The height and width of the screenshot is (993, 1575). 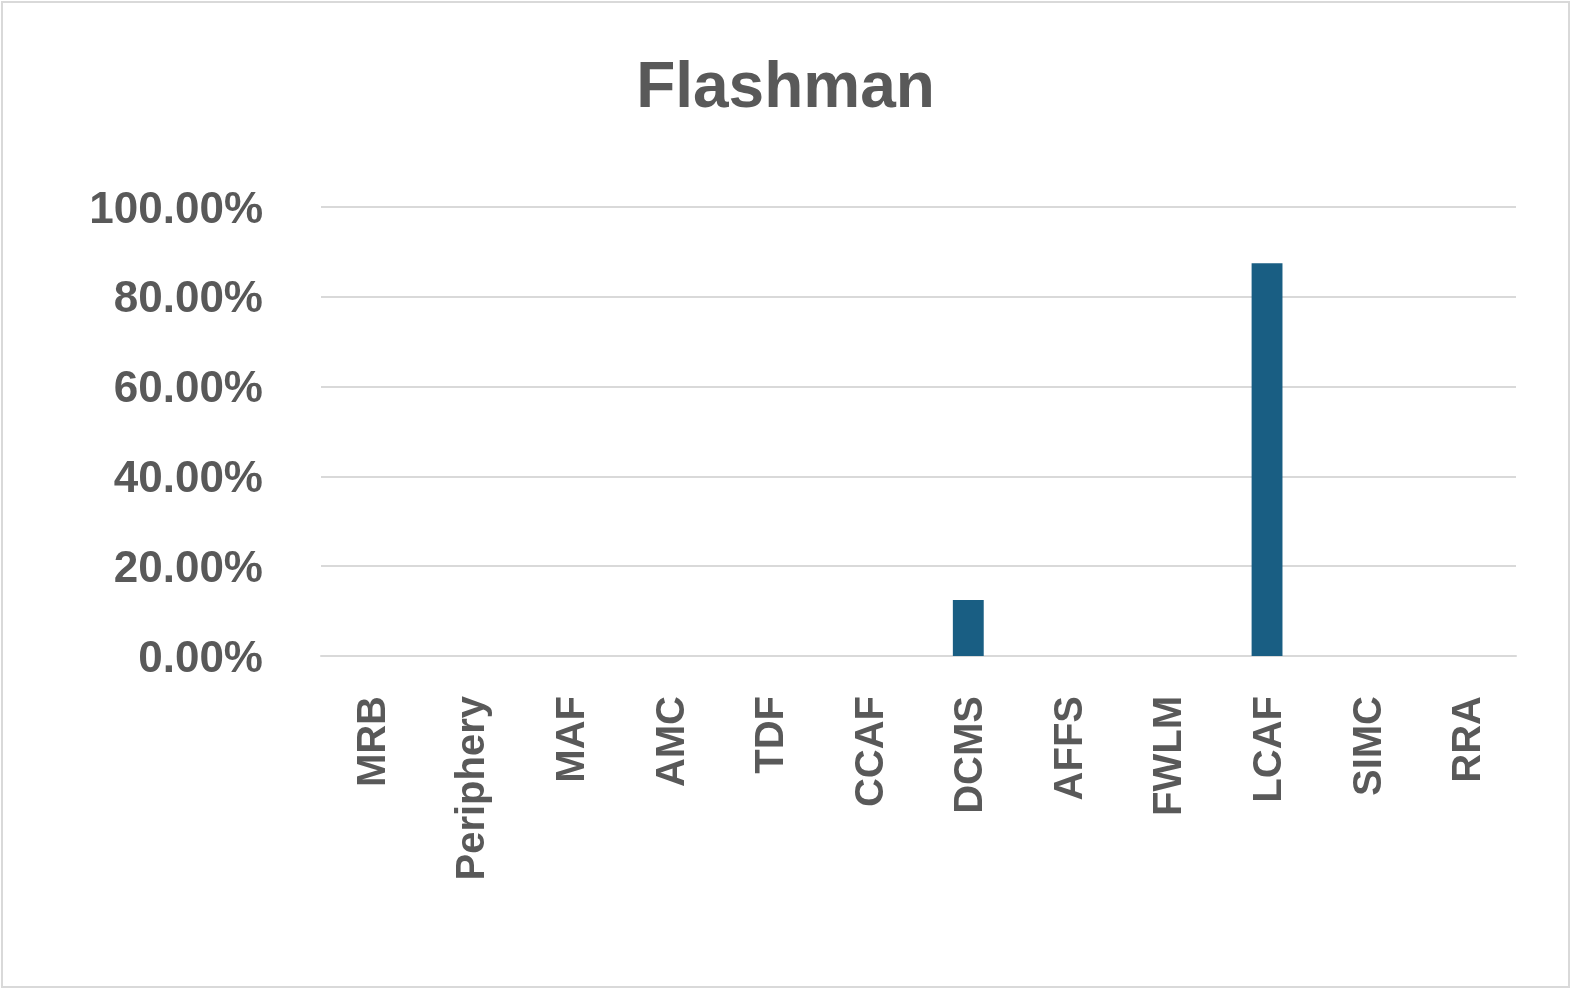 I want to click on y-tick-label: 60.00%, so click(x=188, y=387).